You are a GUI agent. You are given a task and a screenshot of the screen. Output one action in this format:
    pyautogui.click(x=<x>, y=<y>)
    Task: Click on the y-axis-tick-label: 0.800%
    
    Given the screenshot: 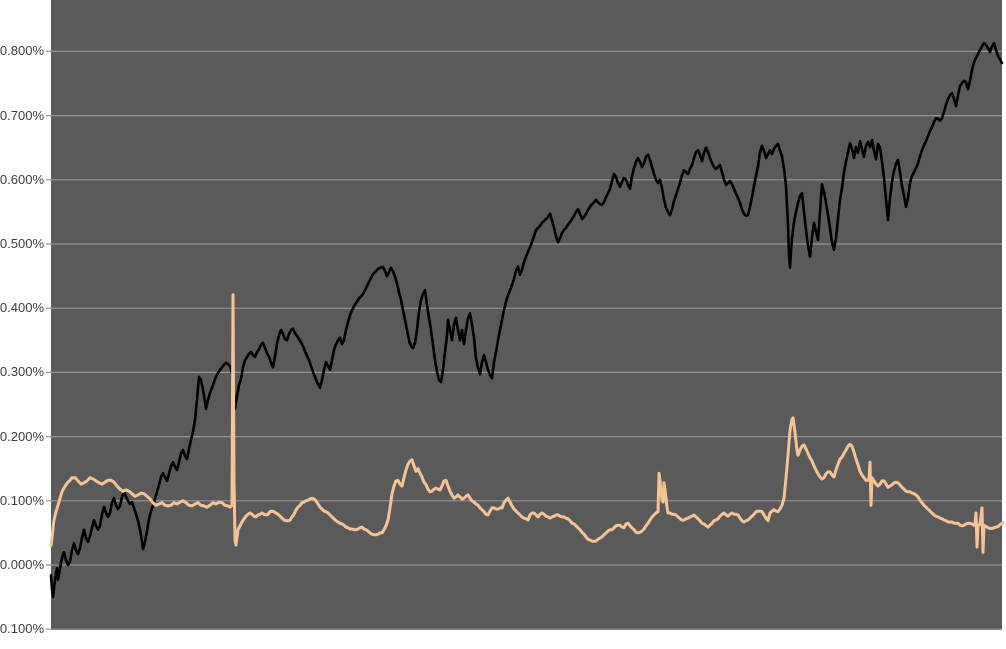 What is the action you would take?
    pyautogui.click(x=22, y=51)
    